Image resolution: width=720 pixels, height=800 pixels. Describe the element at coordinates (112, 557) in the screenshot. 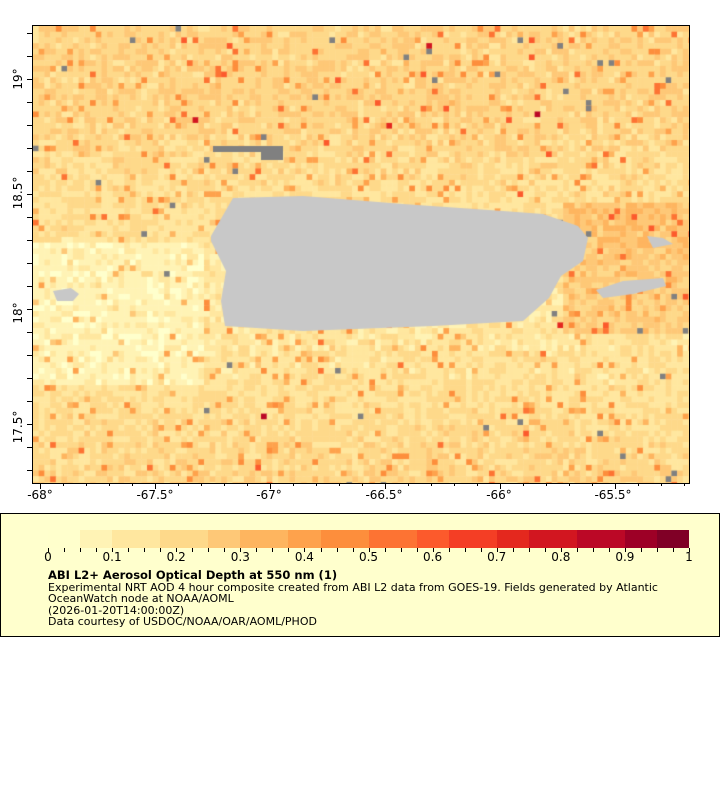

I see `colorbar-label: 0.1` at that location.